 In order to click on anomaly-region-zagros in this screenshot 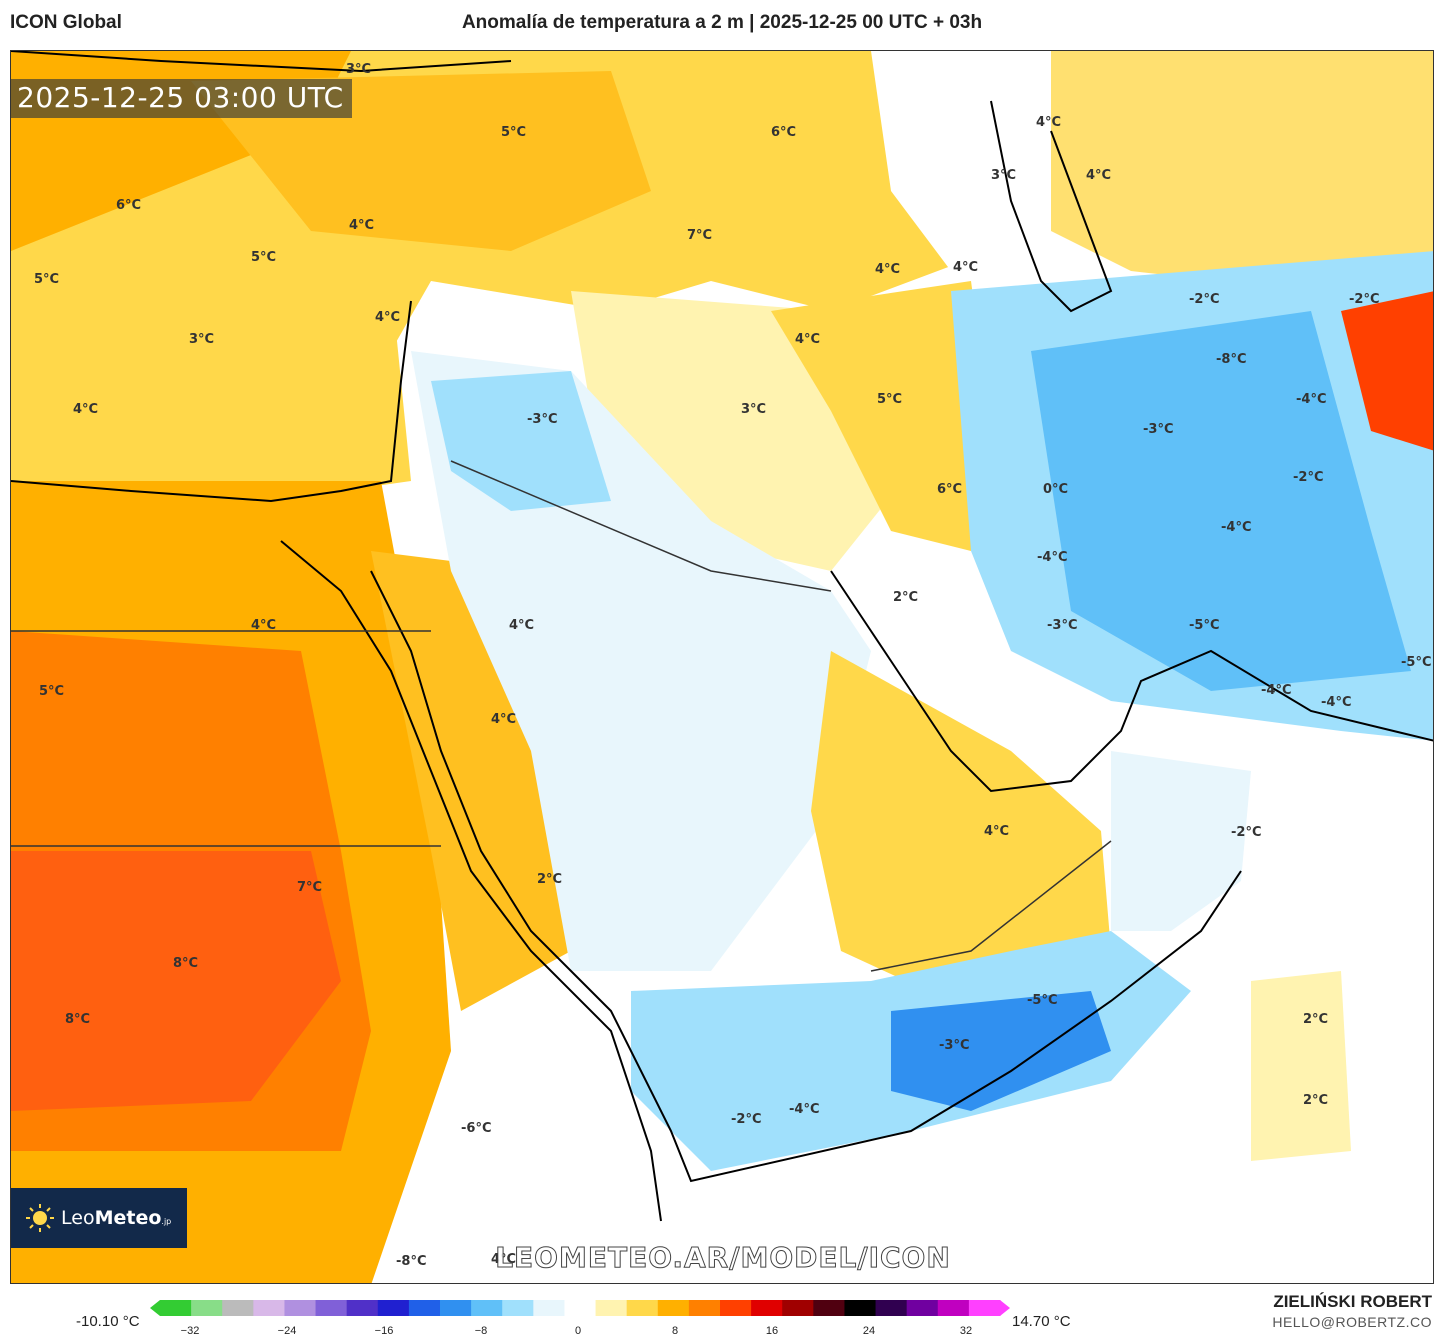, I will do `click(881, 416)`.